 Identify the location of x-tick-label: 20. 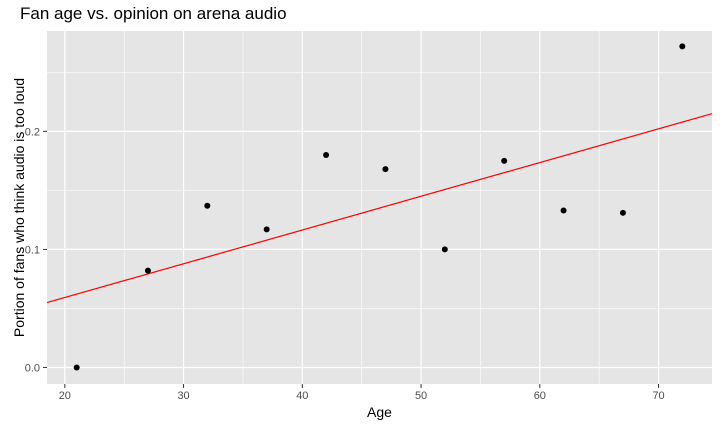
(65, 396).